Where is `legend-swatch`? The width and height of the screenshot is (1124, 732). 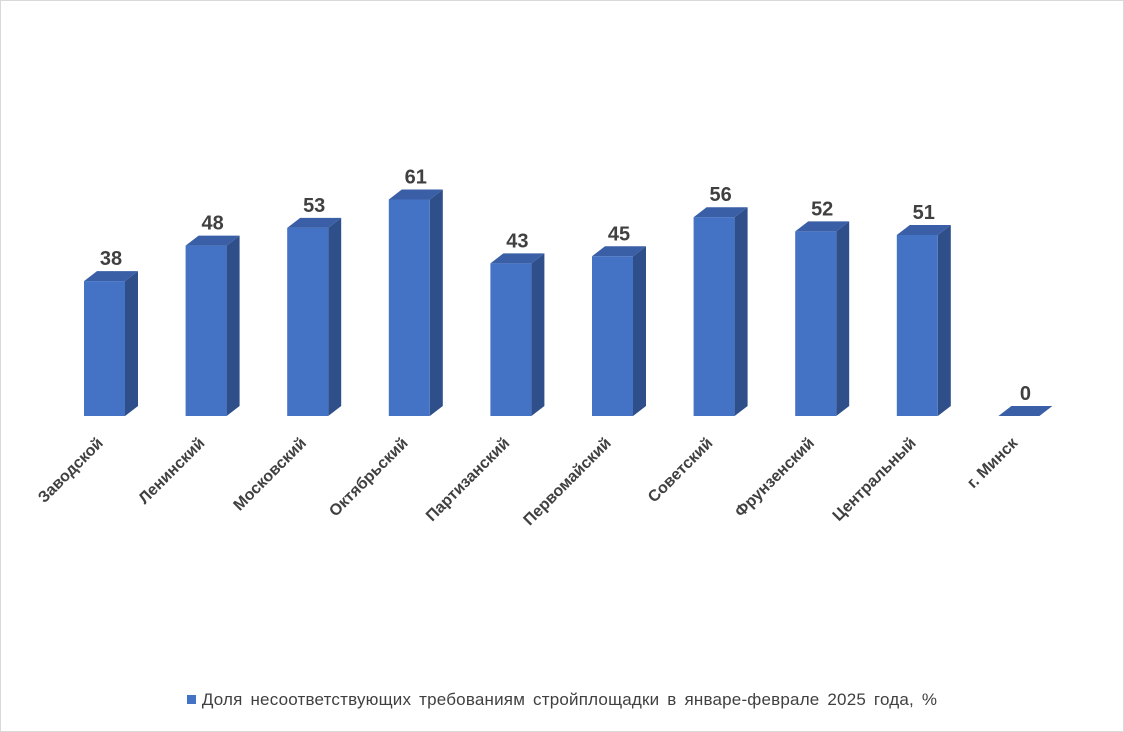
legend-swatch is located at coordinates (191, 699).